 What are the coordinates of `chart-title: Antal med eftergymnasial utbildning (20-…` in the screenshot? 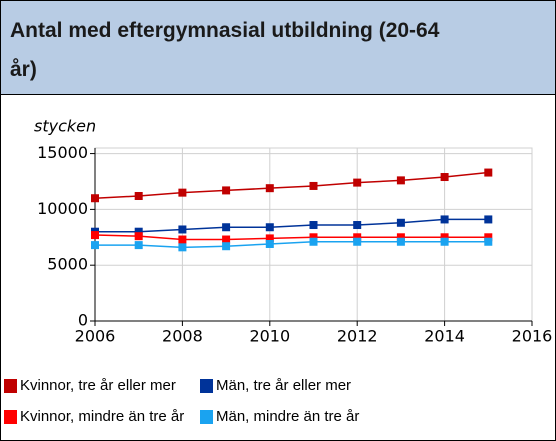 It's located at (225, 50).